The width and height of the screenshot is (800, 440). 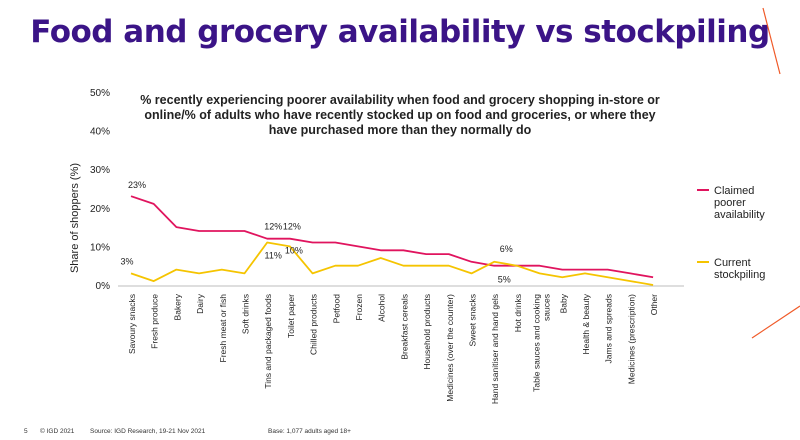 I want to click on y-tick-label: 20%, so click(x=100, y=209).